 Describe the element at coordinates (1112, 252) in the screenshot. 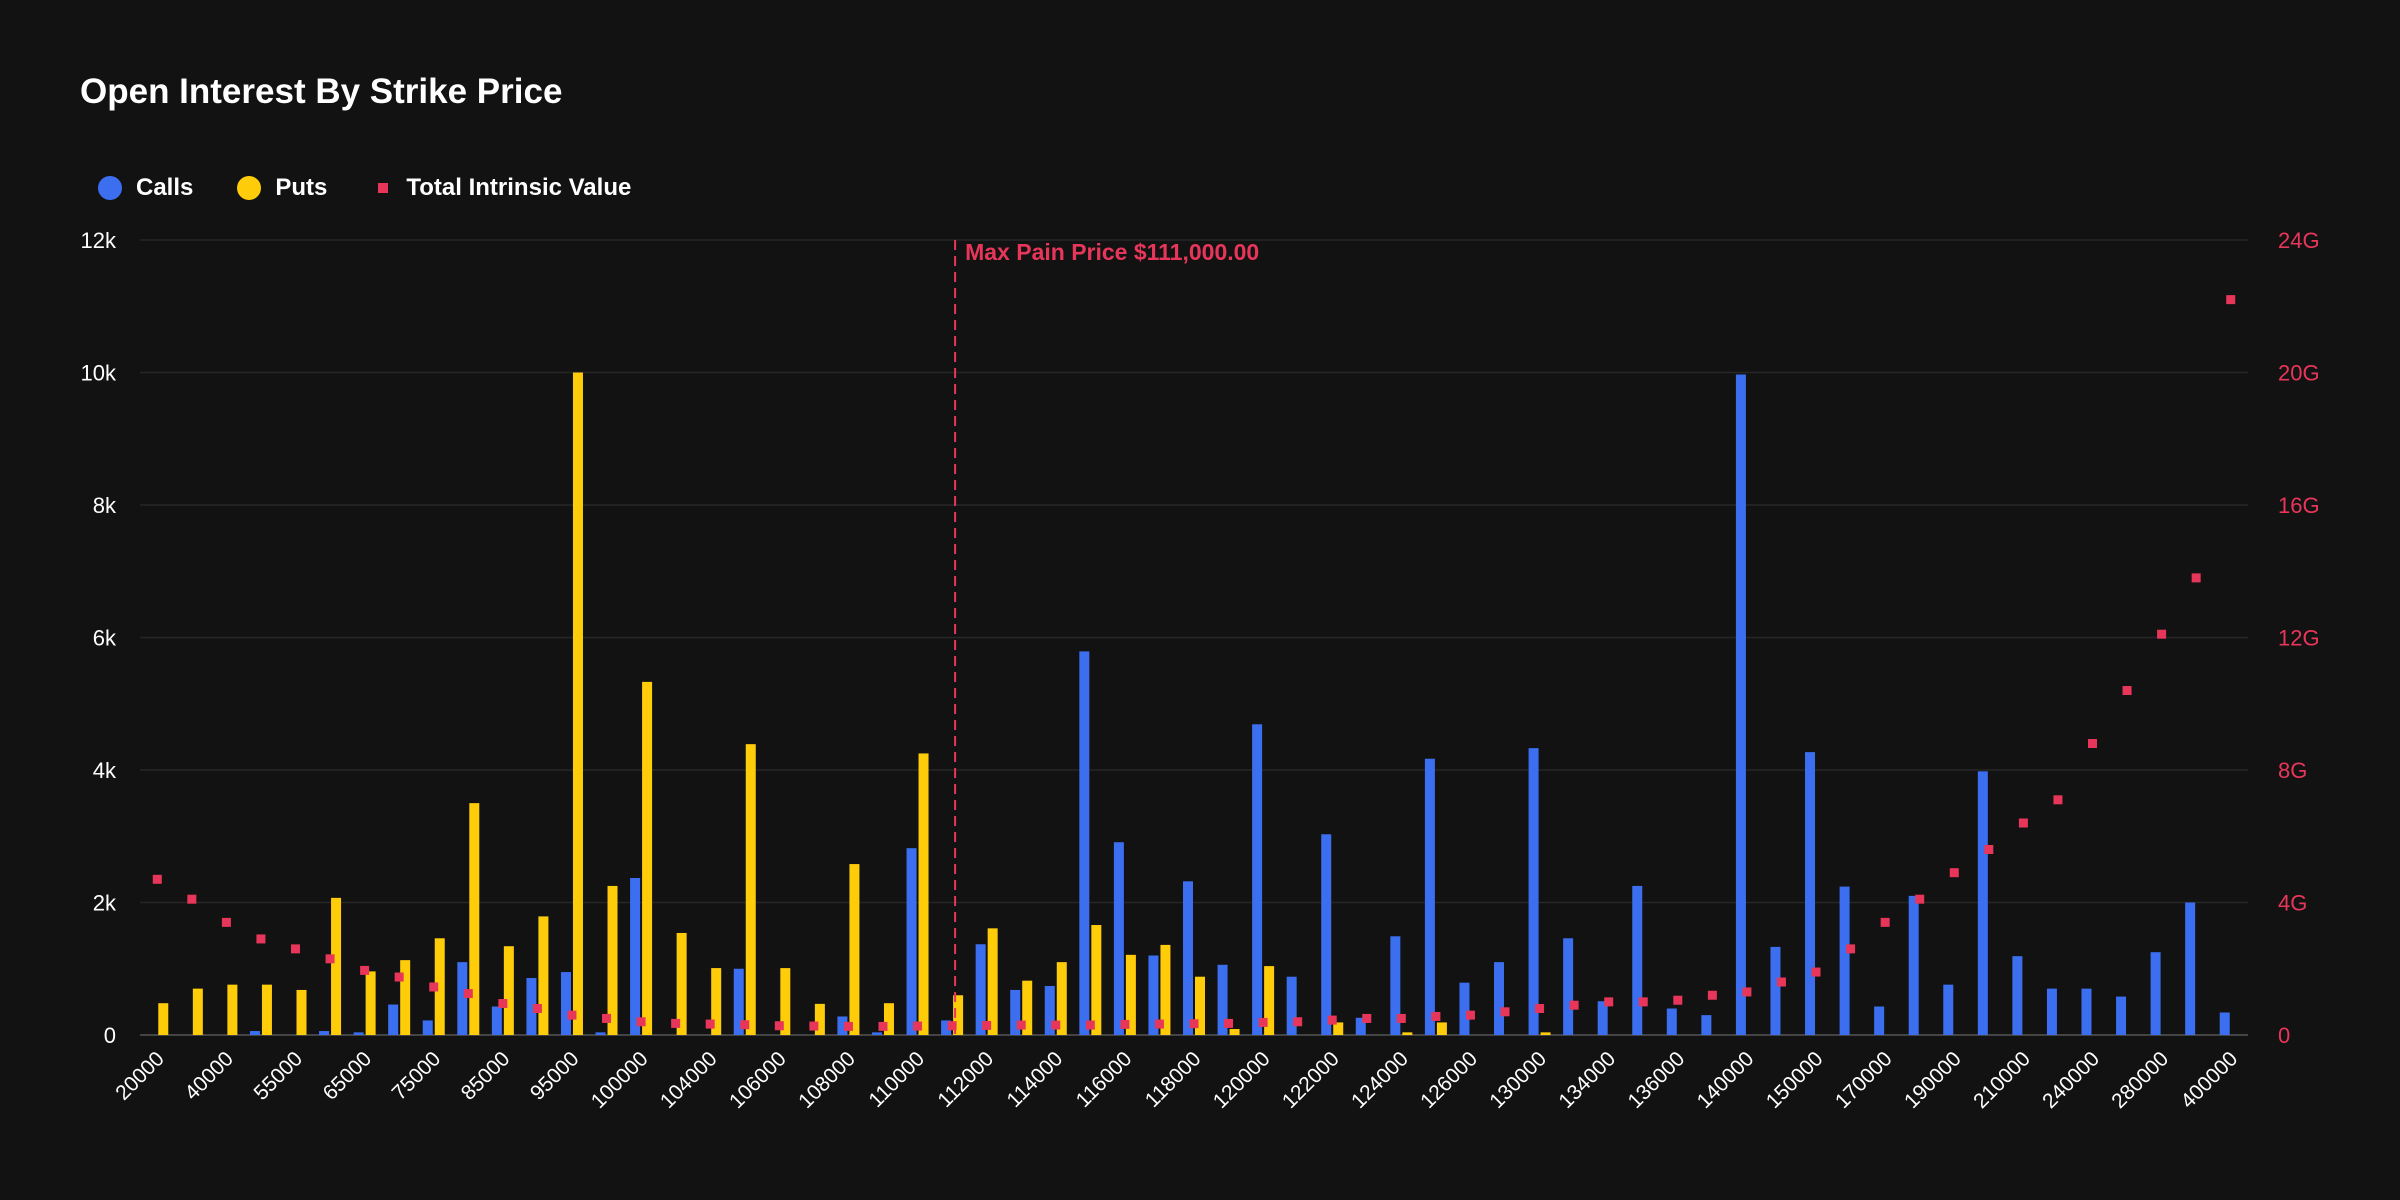

I see `max-pain-label: Max Pain Price $111,000.00` at that location.